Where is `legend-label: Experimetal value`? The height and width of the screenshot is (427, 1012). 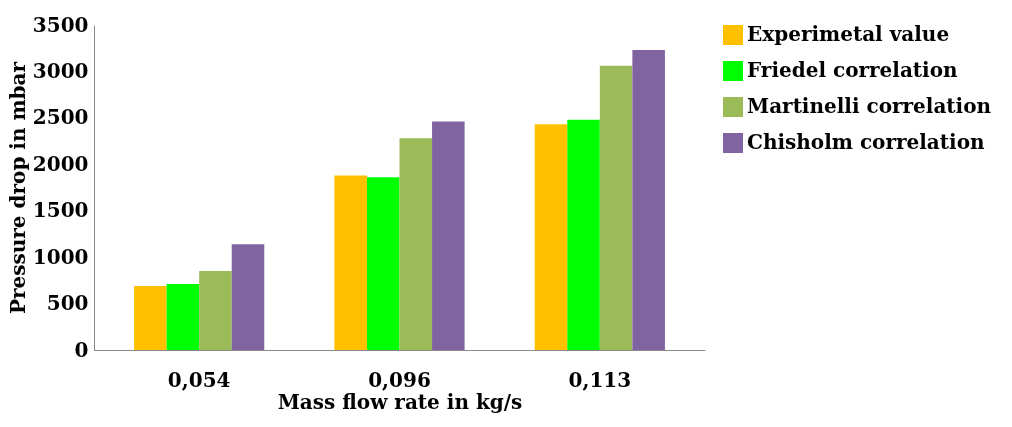
legend-label: Experimetal value is located at coordinates (848, 34).